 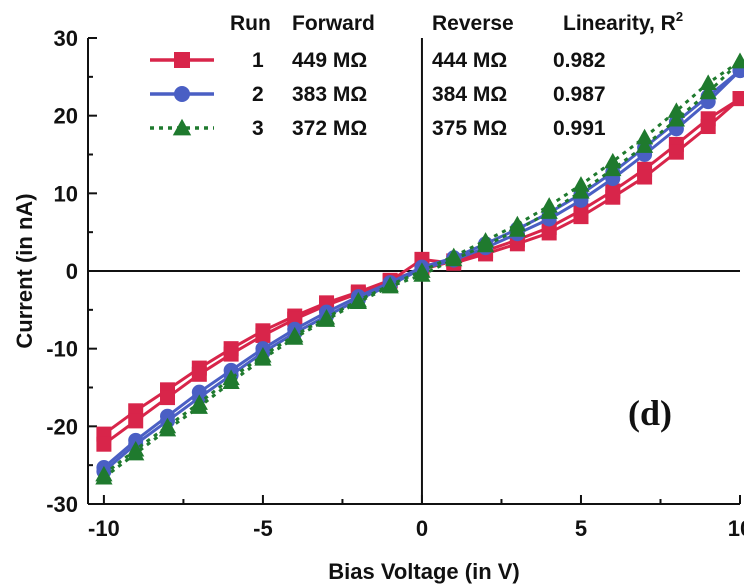 I want to click on legend-header-reverse: Reverse, so click(x=473, y=23).